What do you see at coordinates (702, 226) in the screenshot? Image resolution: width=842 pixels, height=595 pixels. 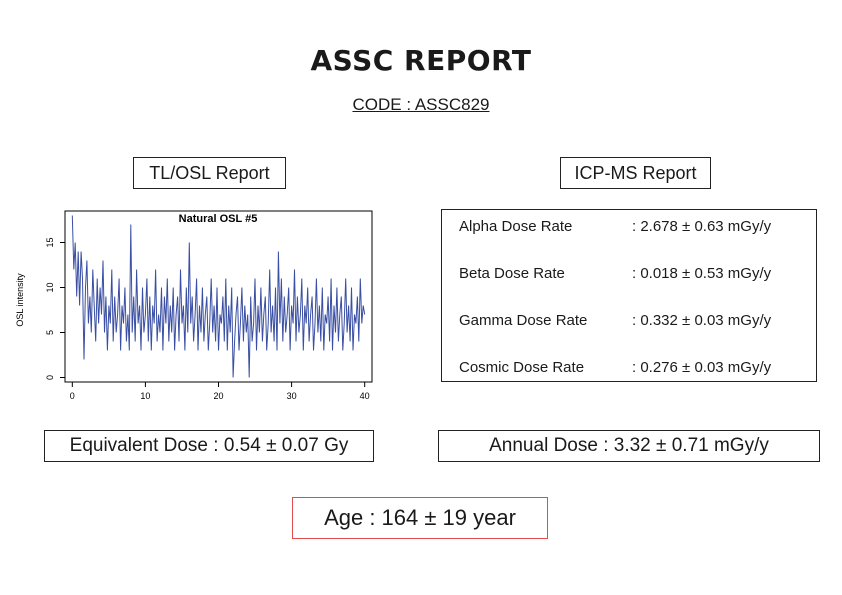 I see `dose-value: : 2.678 ± 0.63 mGy/y` at bounding box center [702, 226].